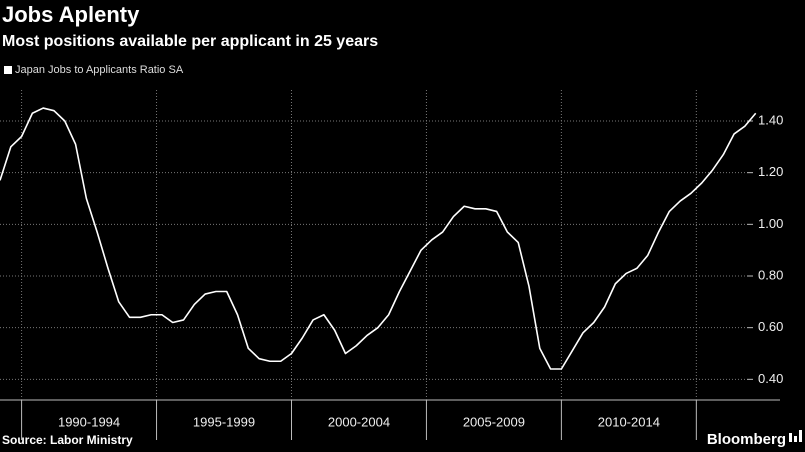 This screenshot has width=805, height=452. Describe the element at coordinates (99, 70) in the screenshot. I see `legend-label: Japan Jobs to Applicants Ratio SA` at that location.